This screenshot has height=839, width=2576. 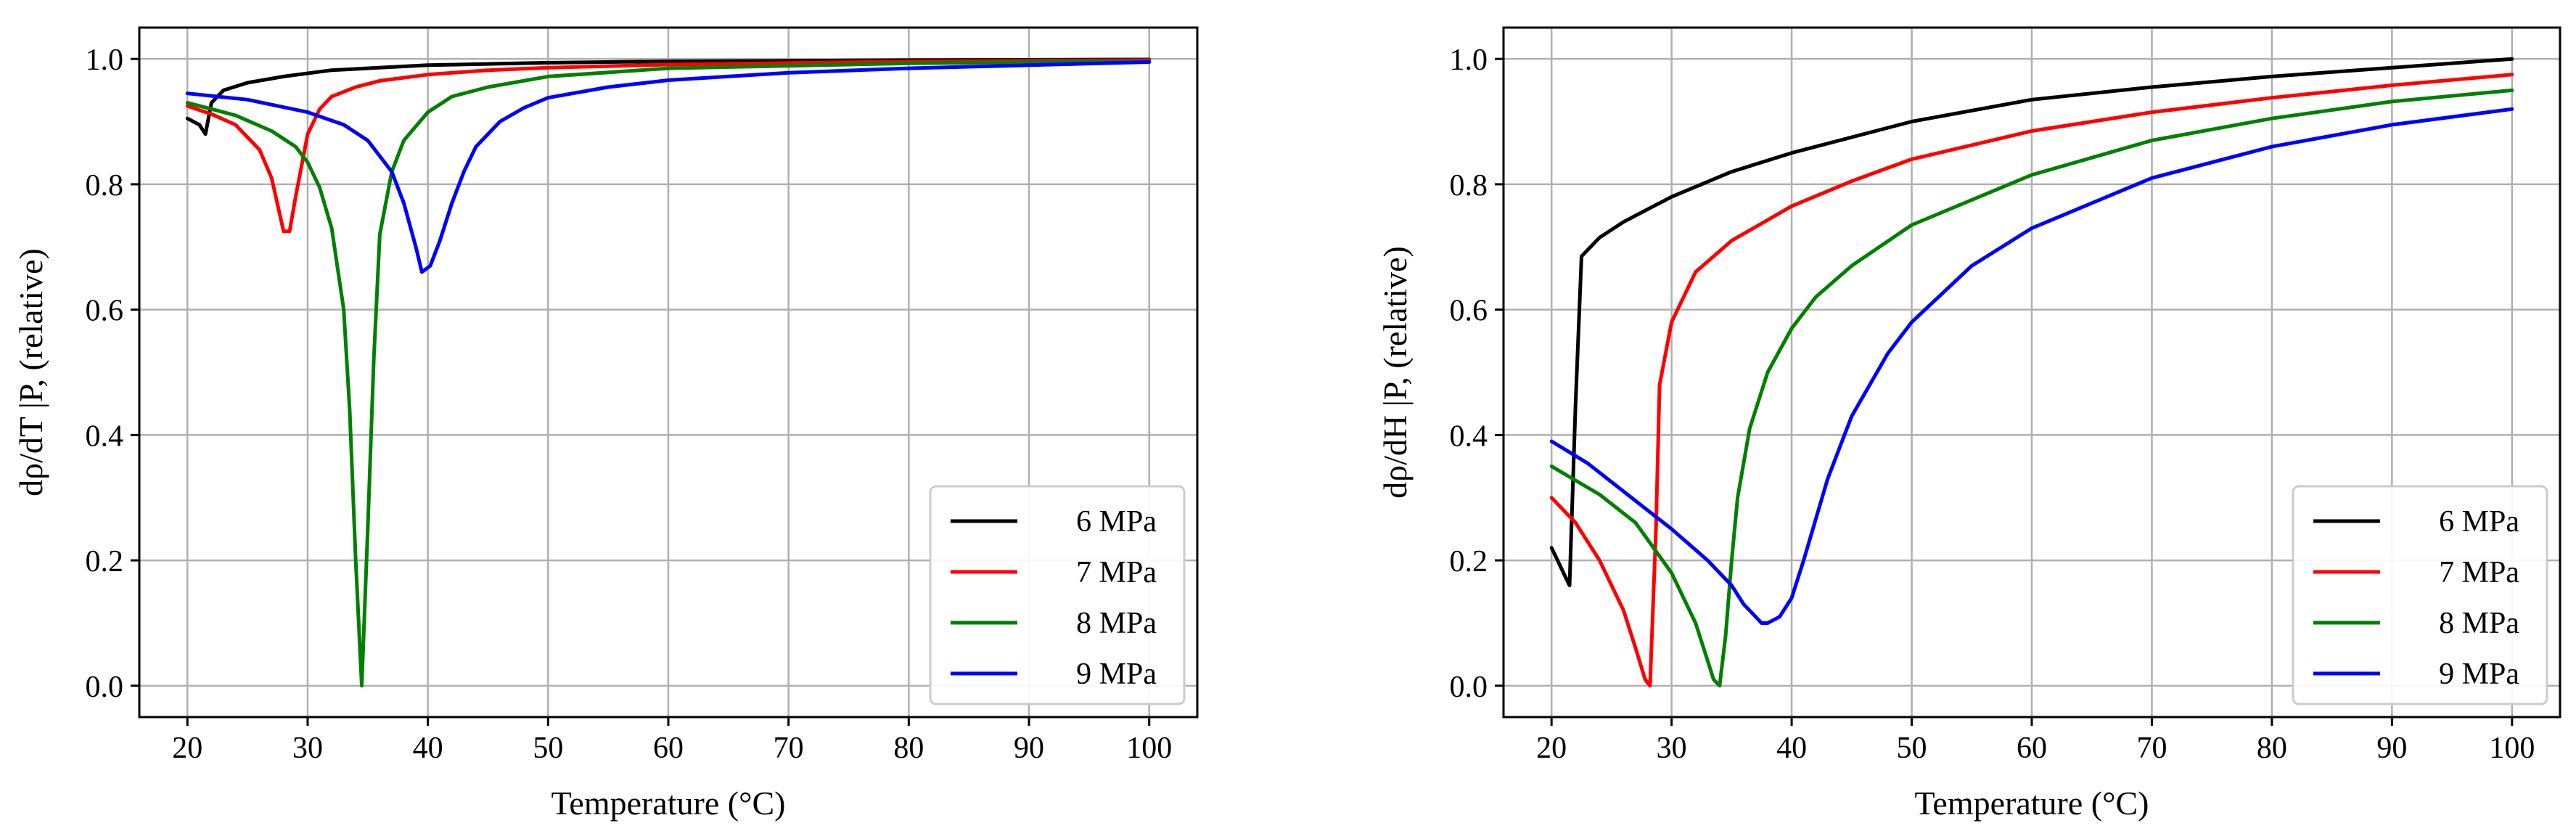 I want to click on y-axis-title: dρ/dH |P, (relative), so click(x=1395, y=372).